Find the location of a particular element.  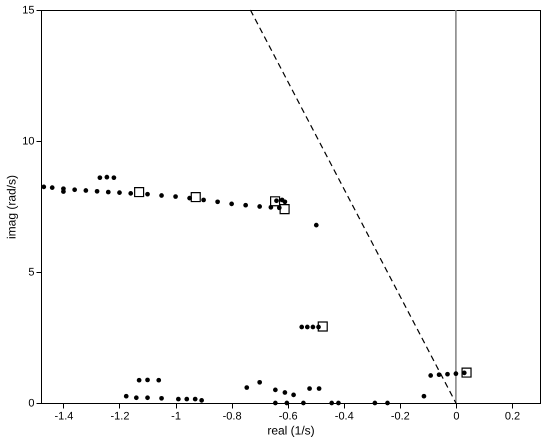

x-tick-label: -0.8 is located at coordinates (232, 416).